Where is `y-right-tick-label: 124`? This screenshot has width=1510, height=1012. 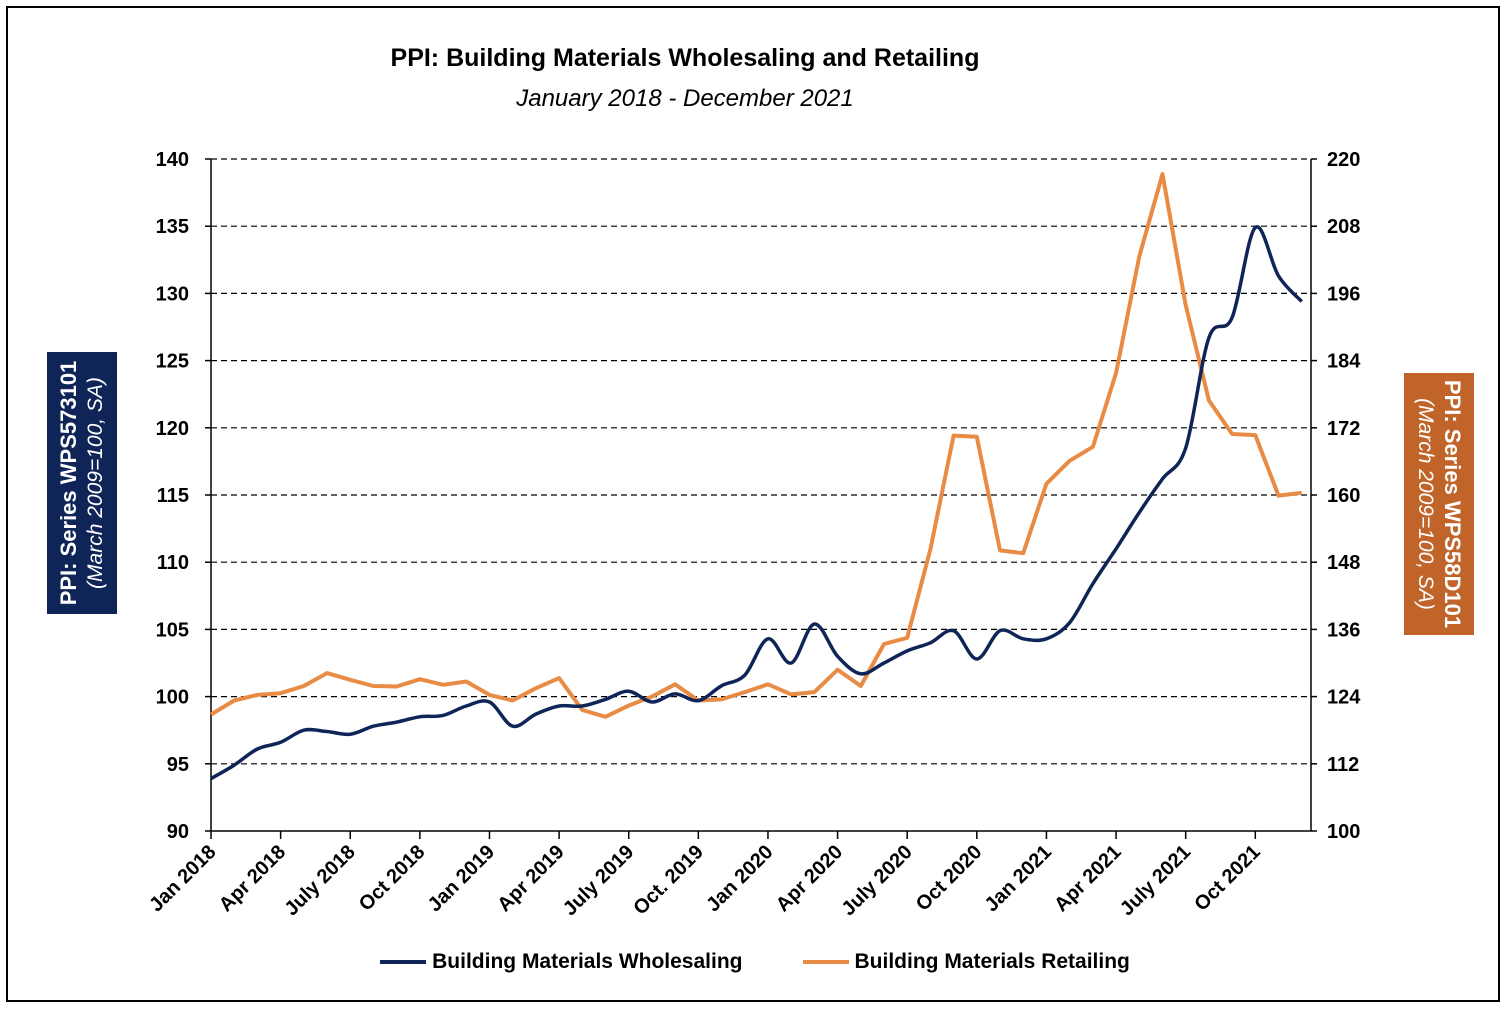 y-right-tick-label: 124 is located at coordinates (1344, 698).